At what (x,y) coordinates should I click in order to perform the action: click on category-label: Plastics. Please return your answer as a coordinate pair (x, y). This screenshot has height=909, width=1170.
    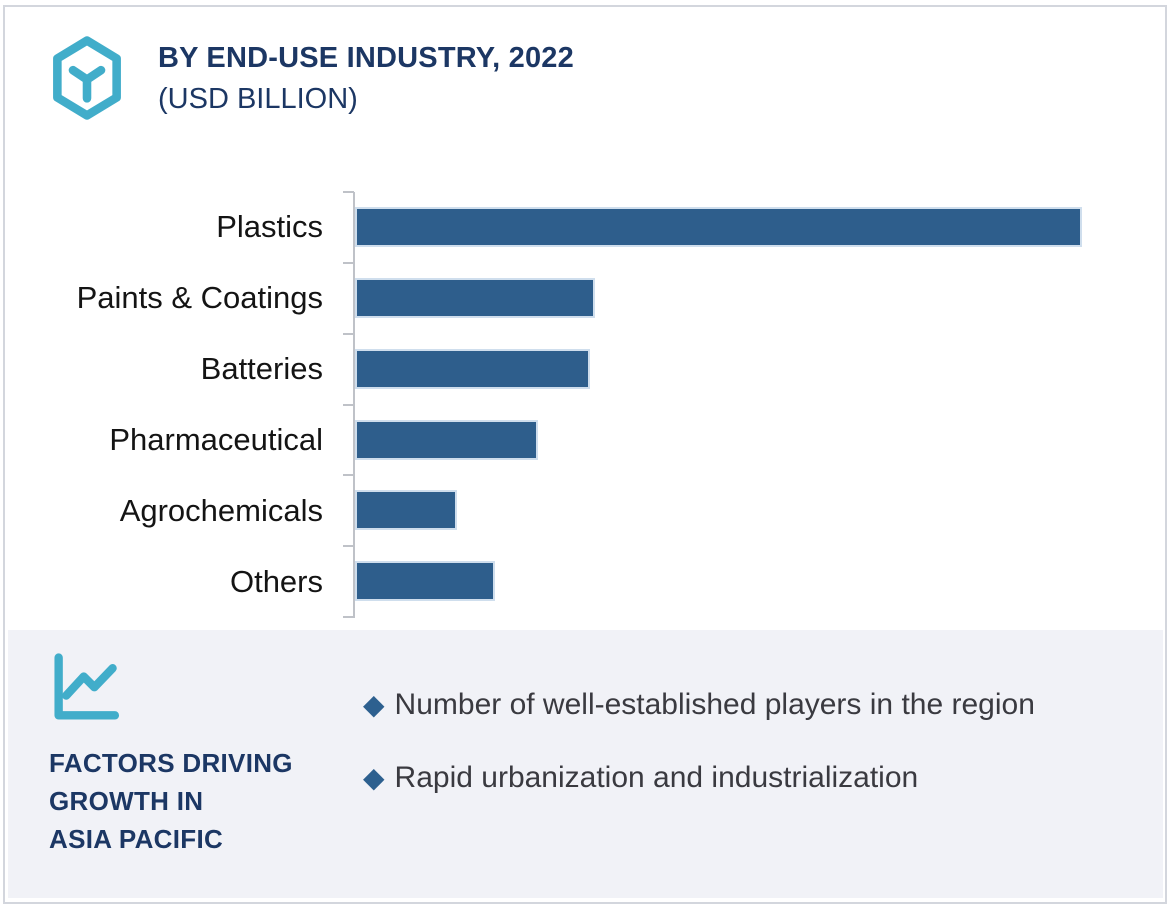
    Looking at the image, I should click on (269, 227).